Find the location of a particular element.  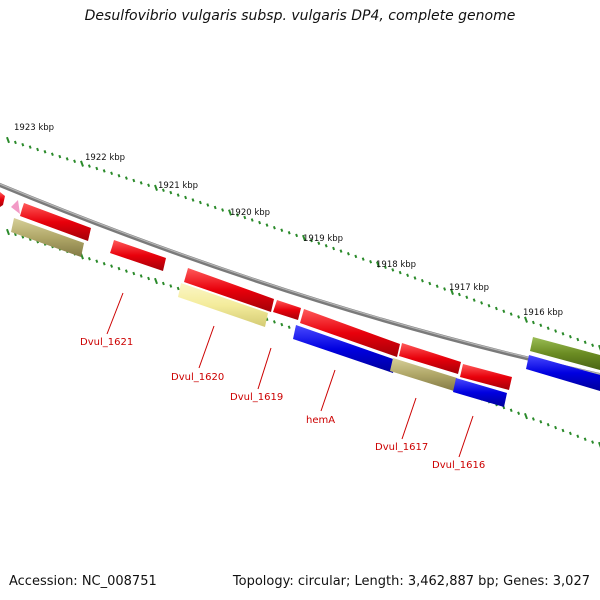

ruler-label-1921: 1921 kbp is located at coordinates (178, 186).